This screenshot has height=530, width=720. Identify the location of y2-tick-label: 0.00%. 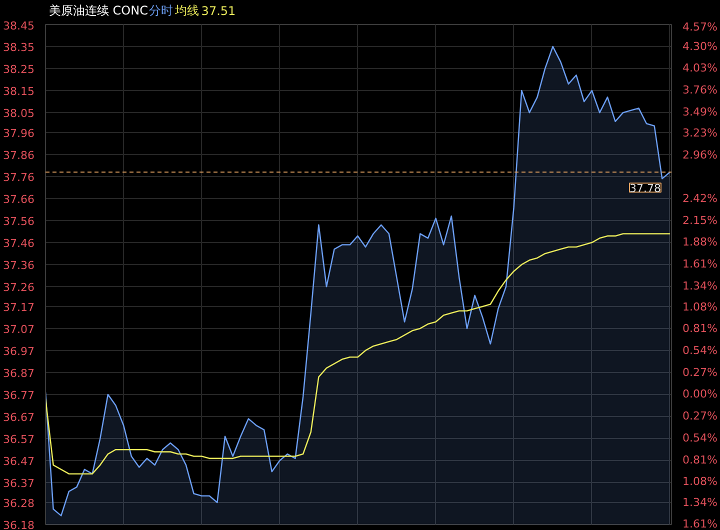
(700, 394).